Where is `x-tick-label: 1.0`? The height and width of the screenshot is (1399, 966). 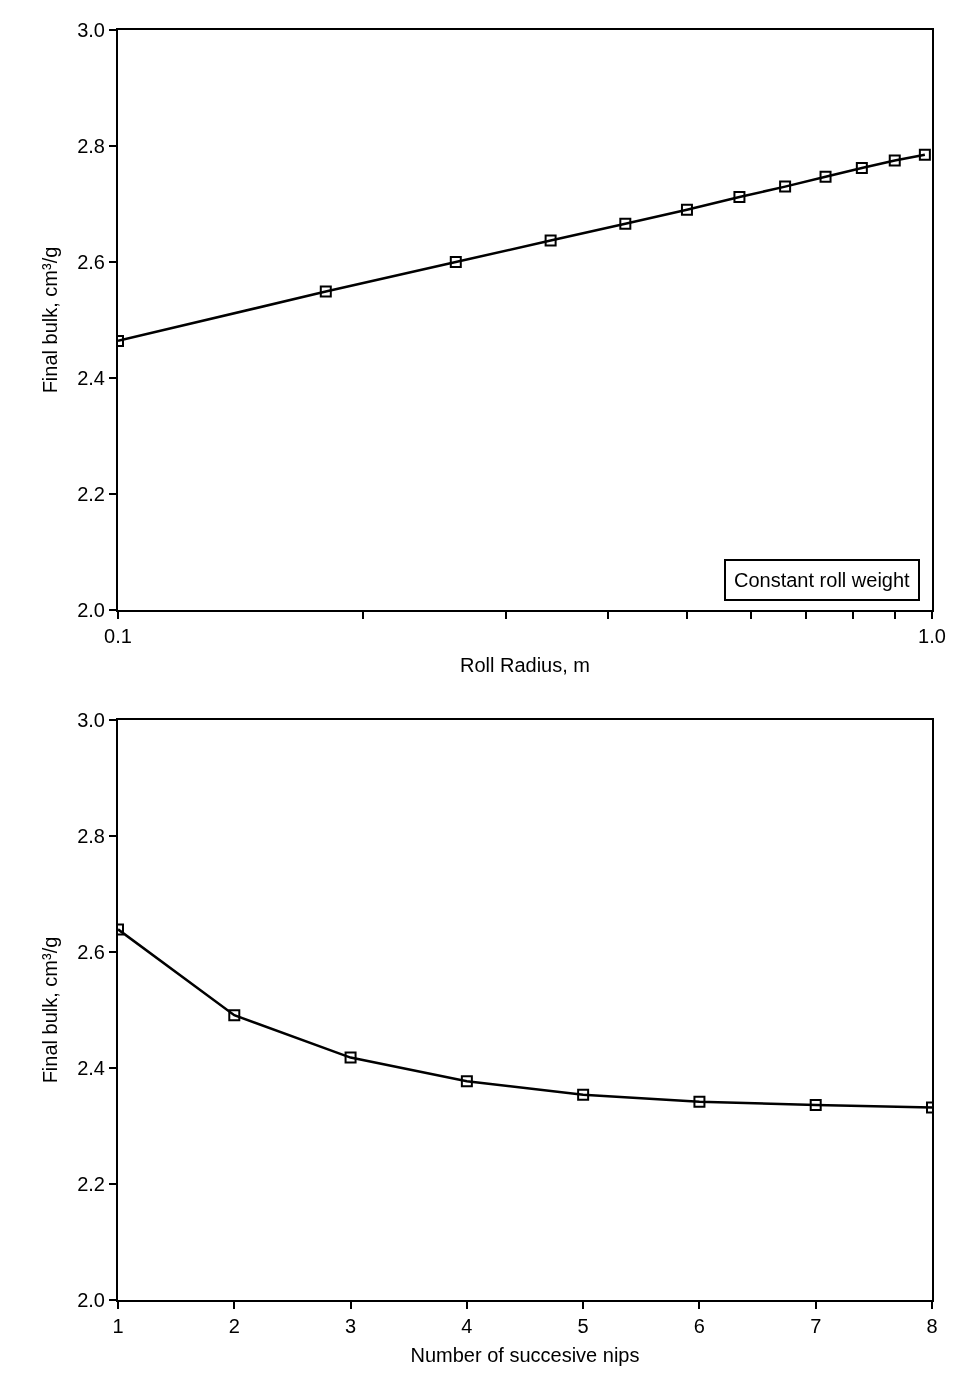
x-tick-label: 1.0 is located at coordinates (932, 636).